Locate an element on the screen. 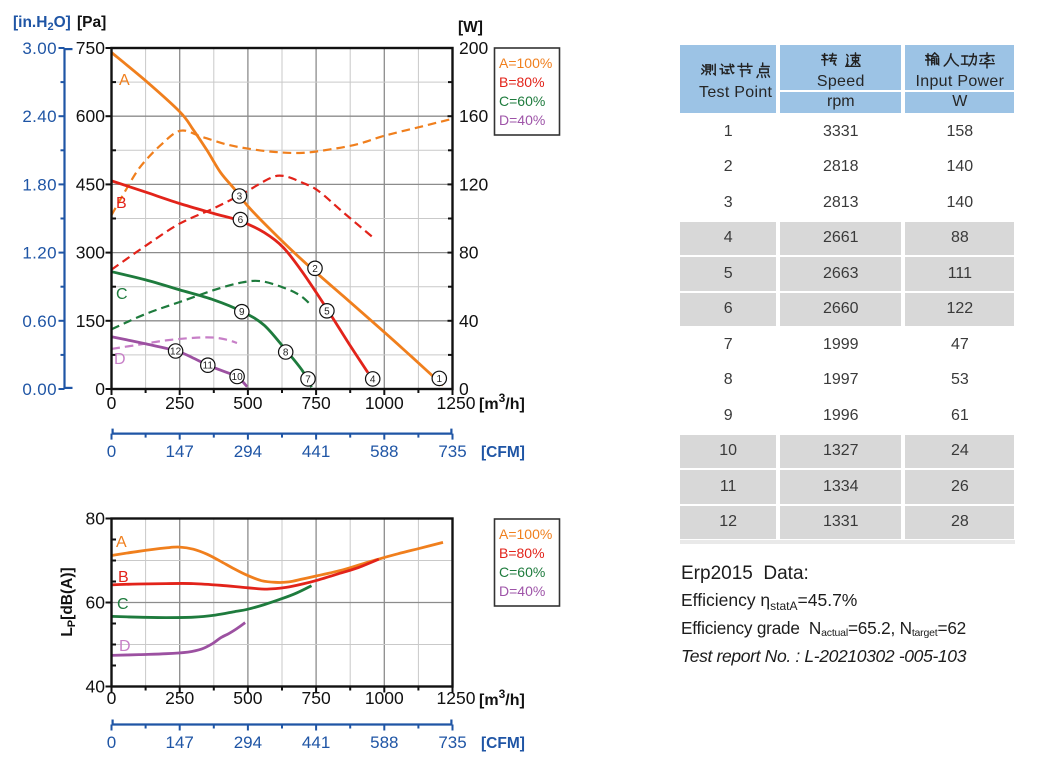 The height and width of the screenshot is (762, 1043). svg-text: [W] is located at coordinates (470, 27).